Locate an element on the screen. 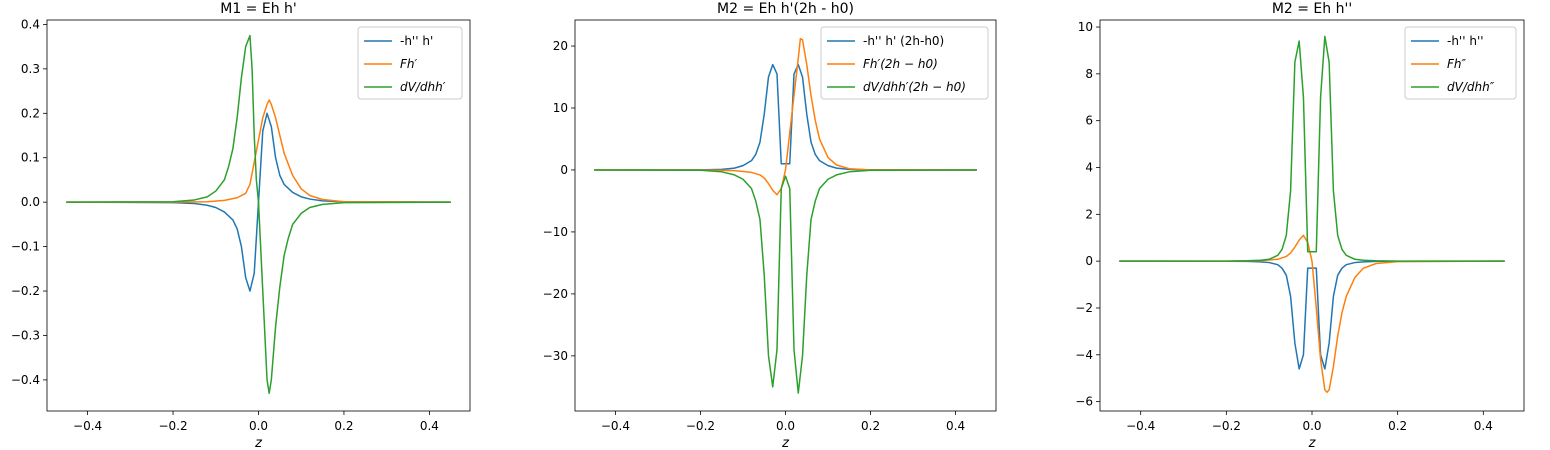 This screenshot has width=1550, height=450. legend-entry-3: dV/dhh″ is located at coordinates (1471, 87).